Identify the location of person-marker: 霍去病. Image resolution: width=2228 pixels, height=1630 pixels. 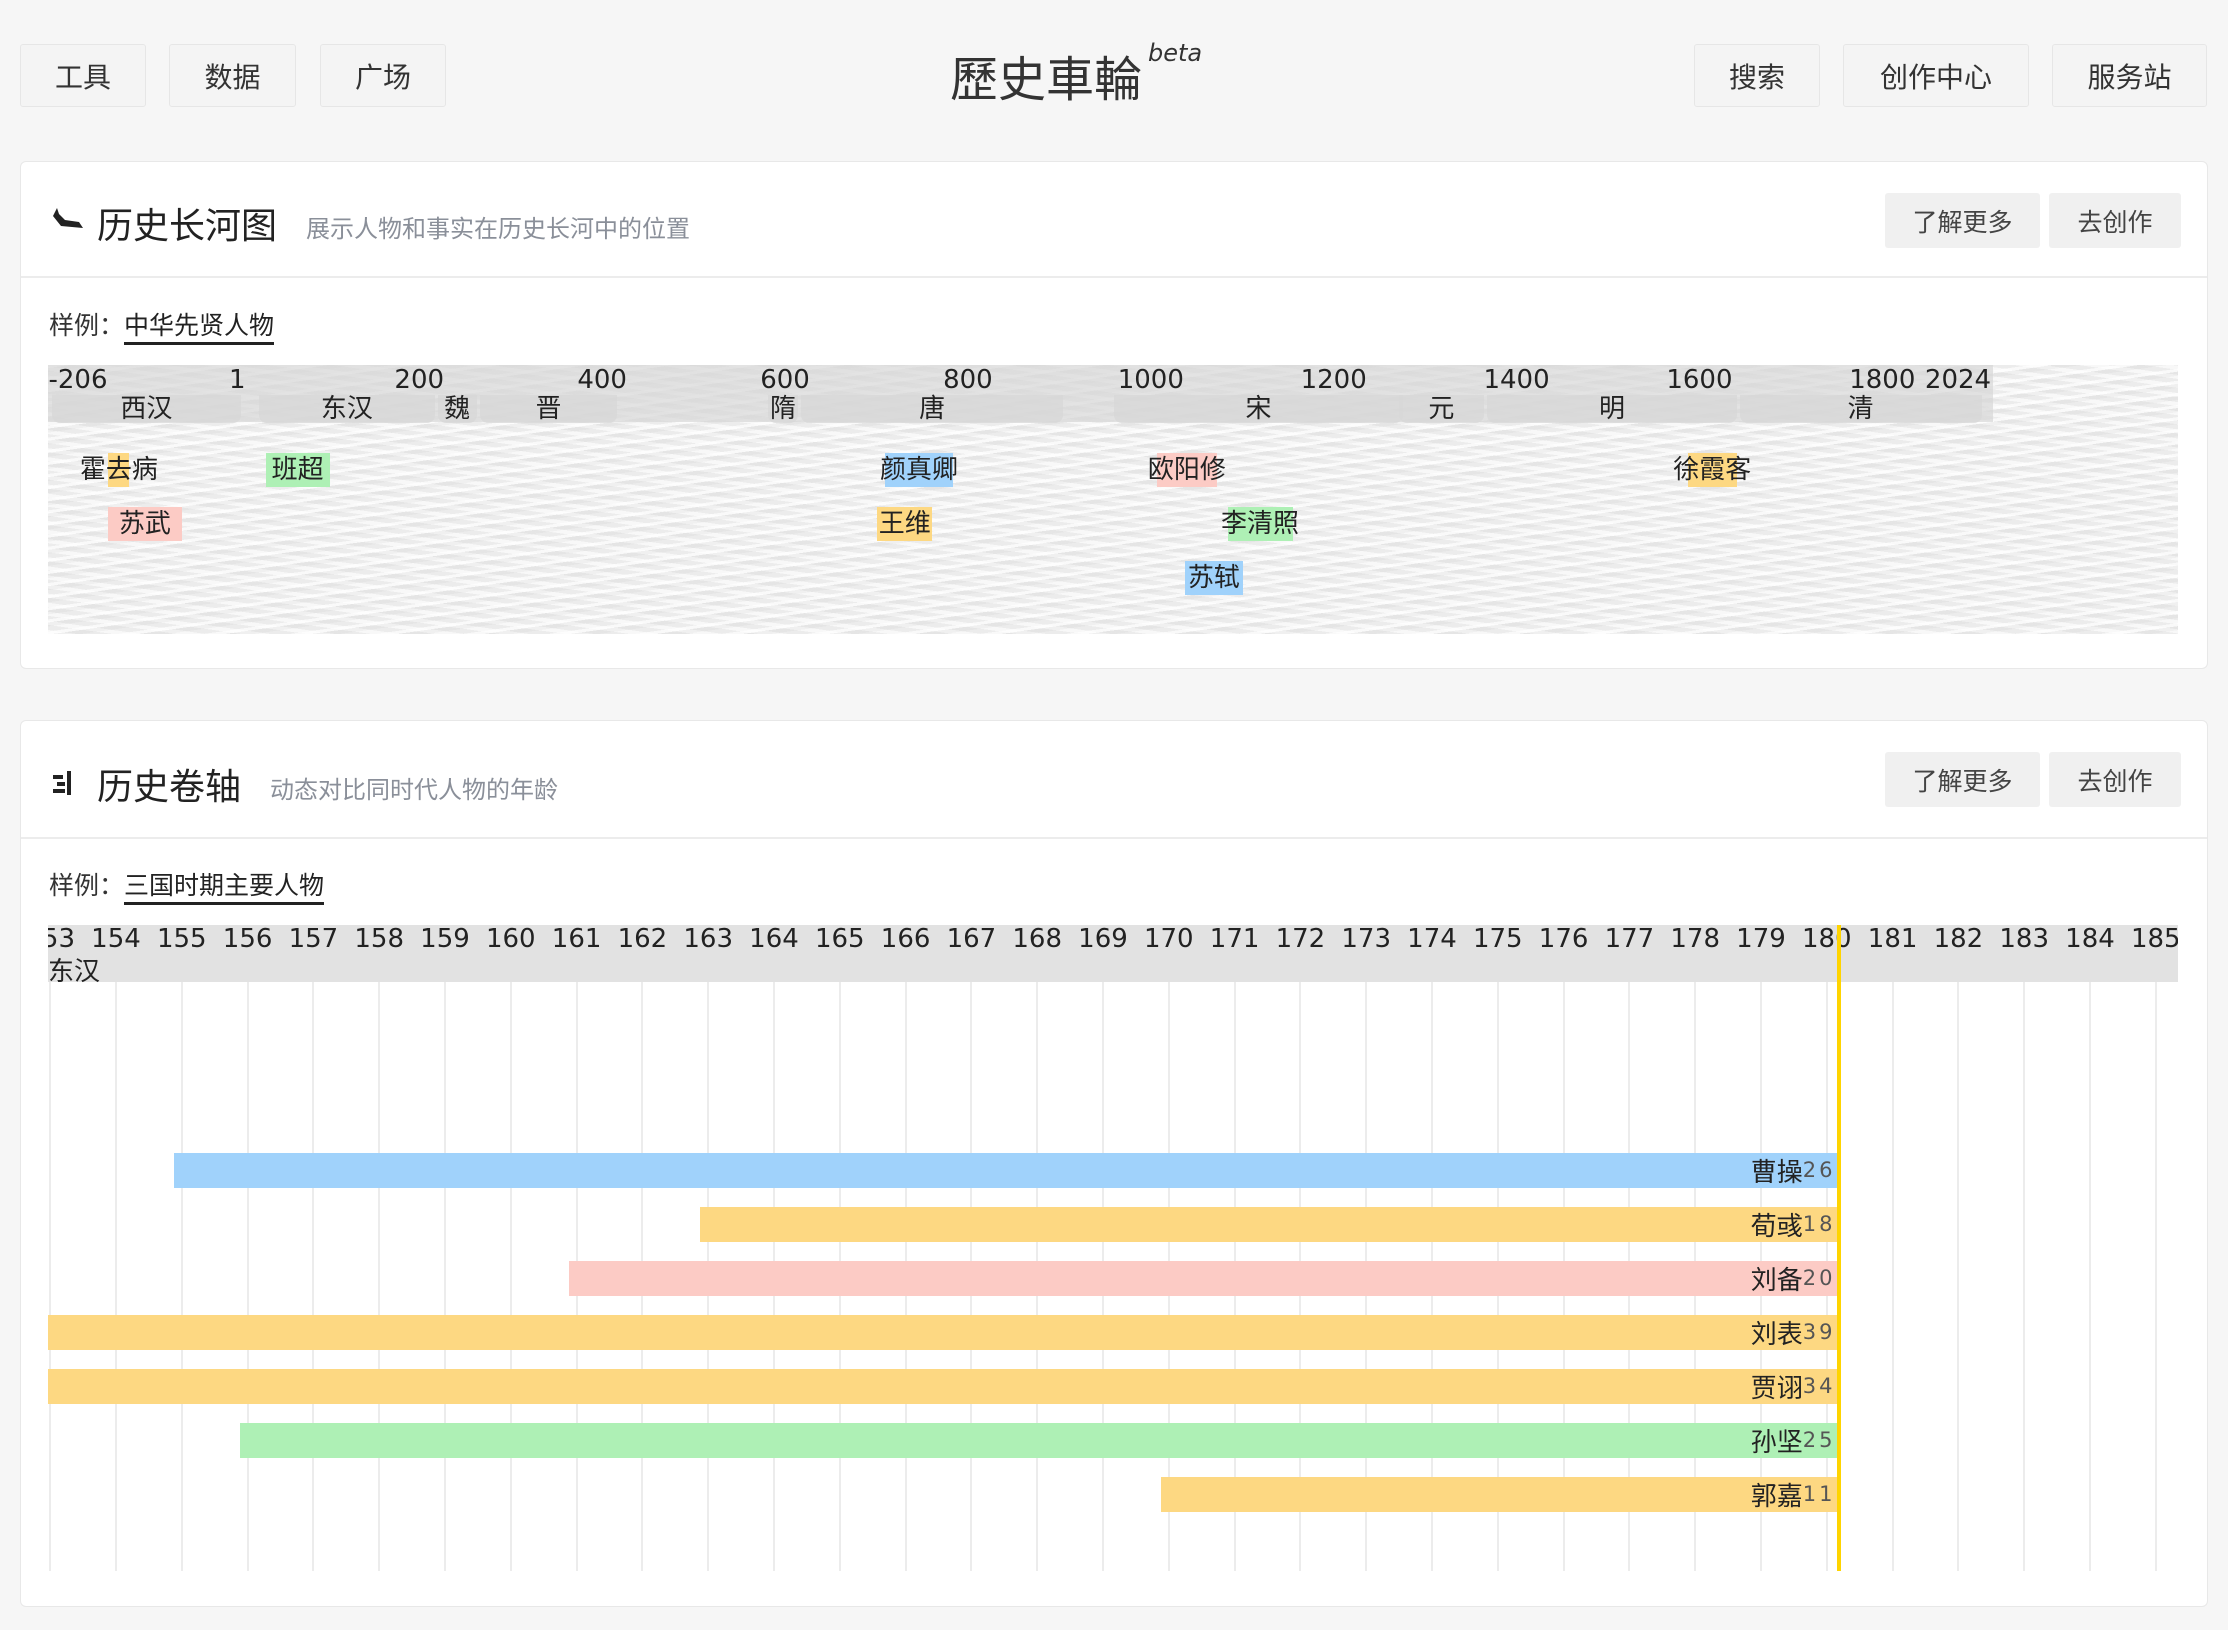
(119, 470).